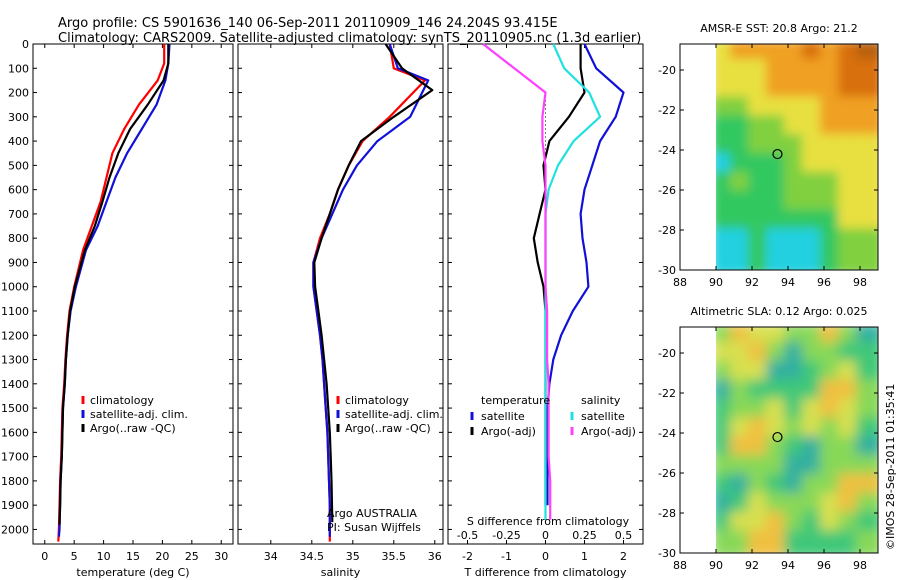  I want to click on salinity-xlabel: salinity, so click(341, 572).